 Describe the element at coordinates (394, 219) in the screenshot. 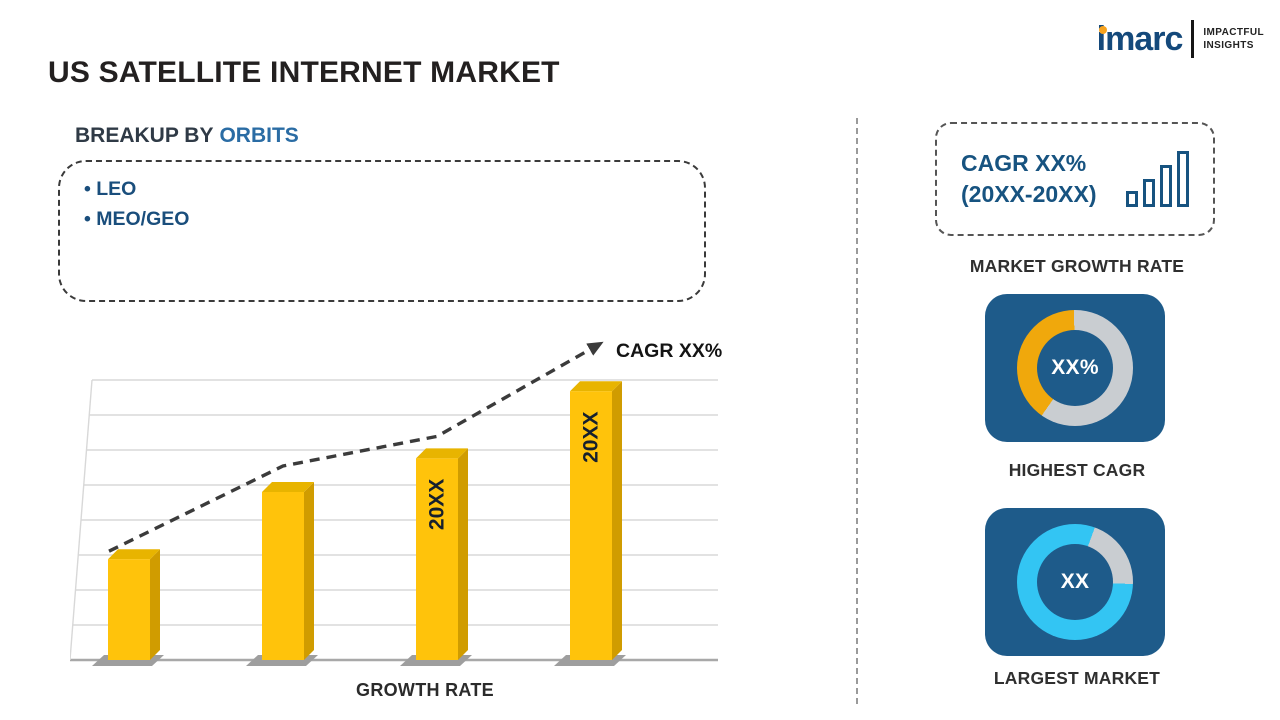

I see `orbit-item-meo-geo: MEO/GEO` at that location.